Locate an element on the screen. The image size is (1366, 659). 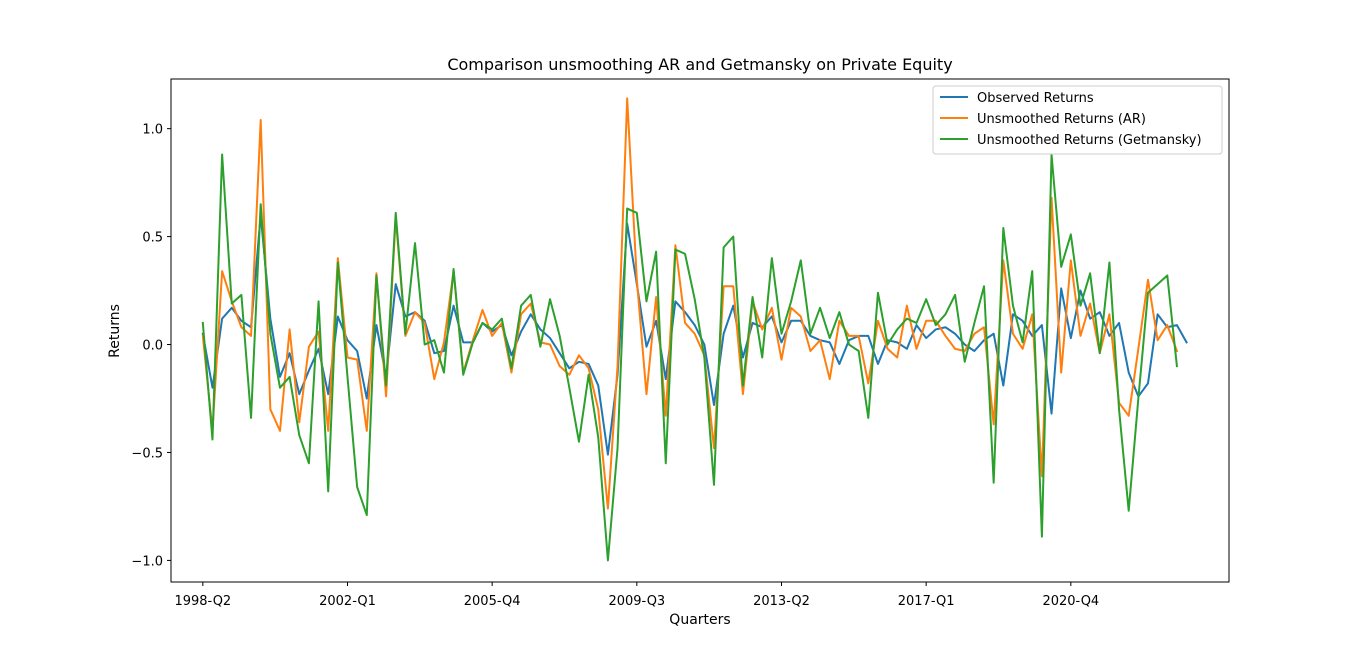
legend-box is located at coordinates (1077, 120).